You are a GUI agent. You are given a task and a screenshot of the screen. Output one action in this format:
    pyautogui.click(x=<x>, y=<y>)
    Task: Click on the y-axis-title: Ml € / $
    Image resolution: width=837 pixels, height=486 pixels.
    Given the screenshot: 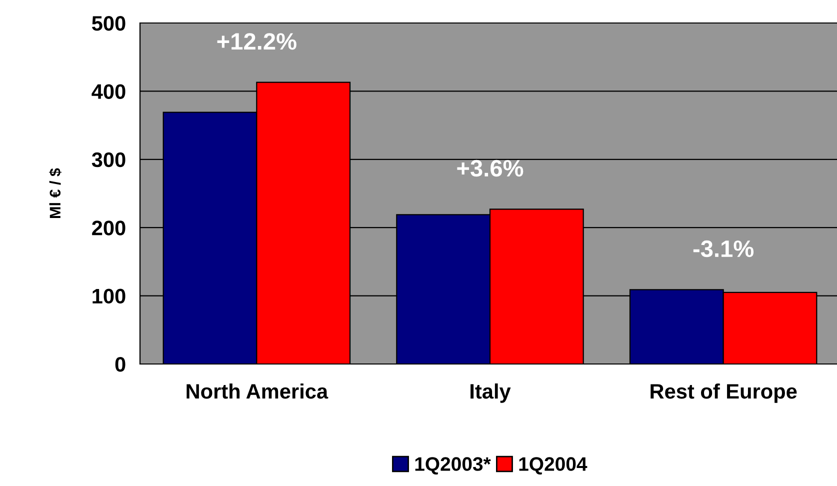 What is the action you would take?
    pyautogui.click(x=55, y=193)
    